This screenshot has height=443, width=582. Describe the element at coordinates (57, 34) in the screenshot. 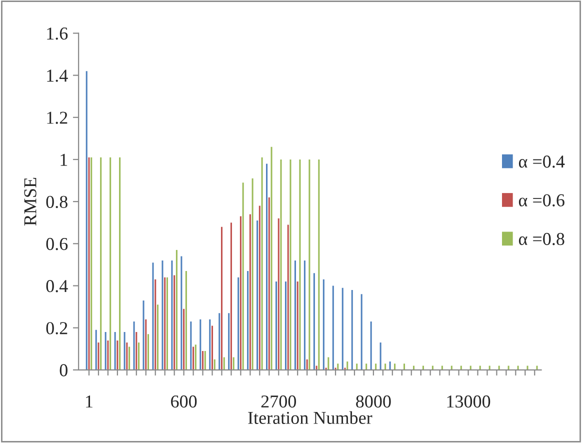

I see `y-tick-label: 1.6` at that location.